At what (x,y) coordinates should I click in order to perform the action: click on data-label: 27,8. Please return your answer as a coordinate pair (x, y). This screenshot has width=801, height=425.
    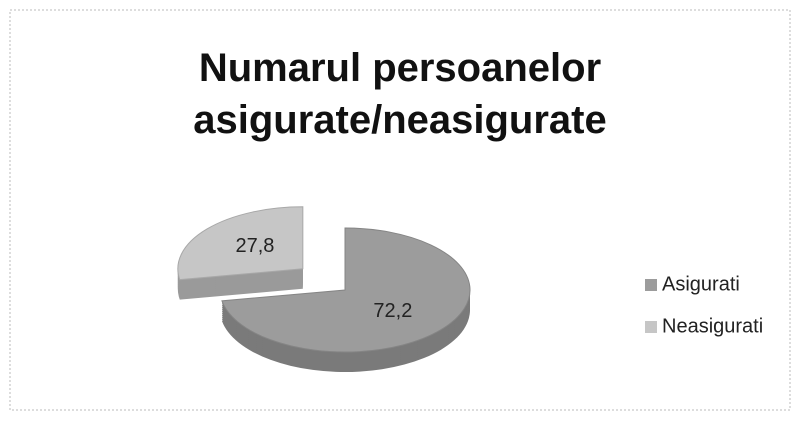
    Looking at the image, I should click on (254, 246).